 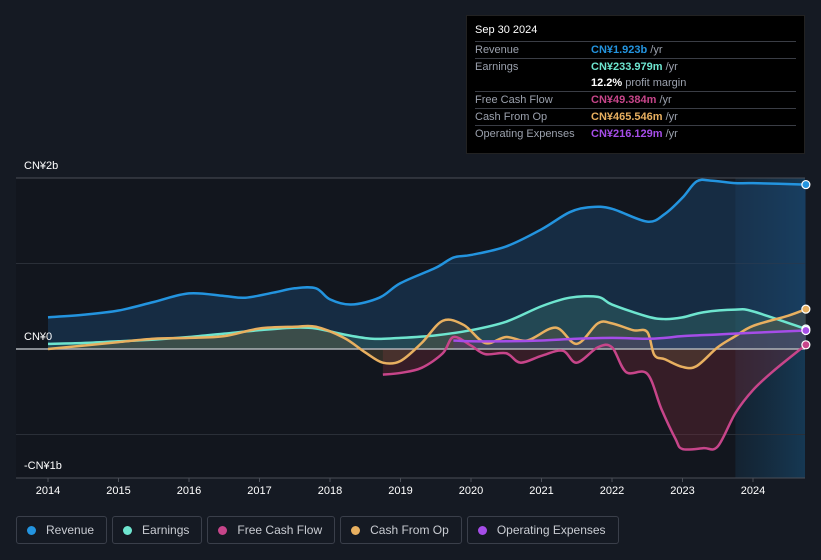 I want to click on legend-item-operating-expenses: Operating Expenses, so click(x=542, y=530).